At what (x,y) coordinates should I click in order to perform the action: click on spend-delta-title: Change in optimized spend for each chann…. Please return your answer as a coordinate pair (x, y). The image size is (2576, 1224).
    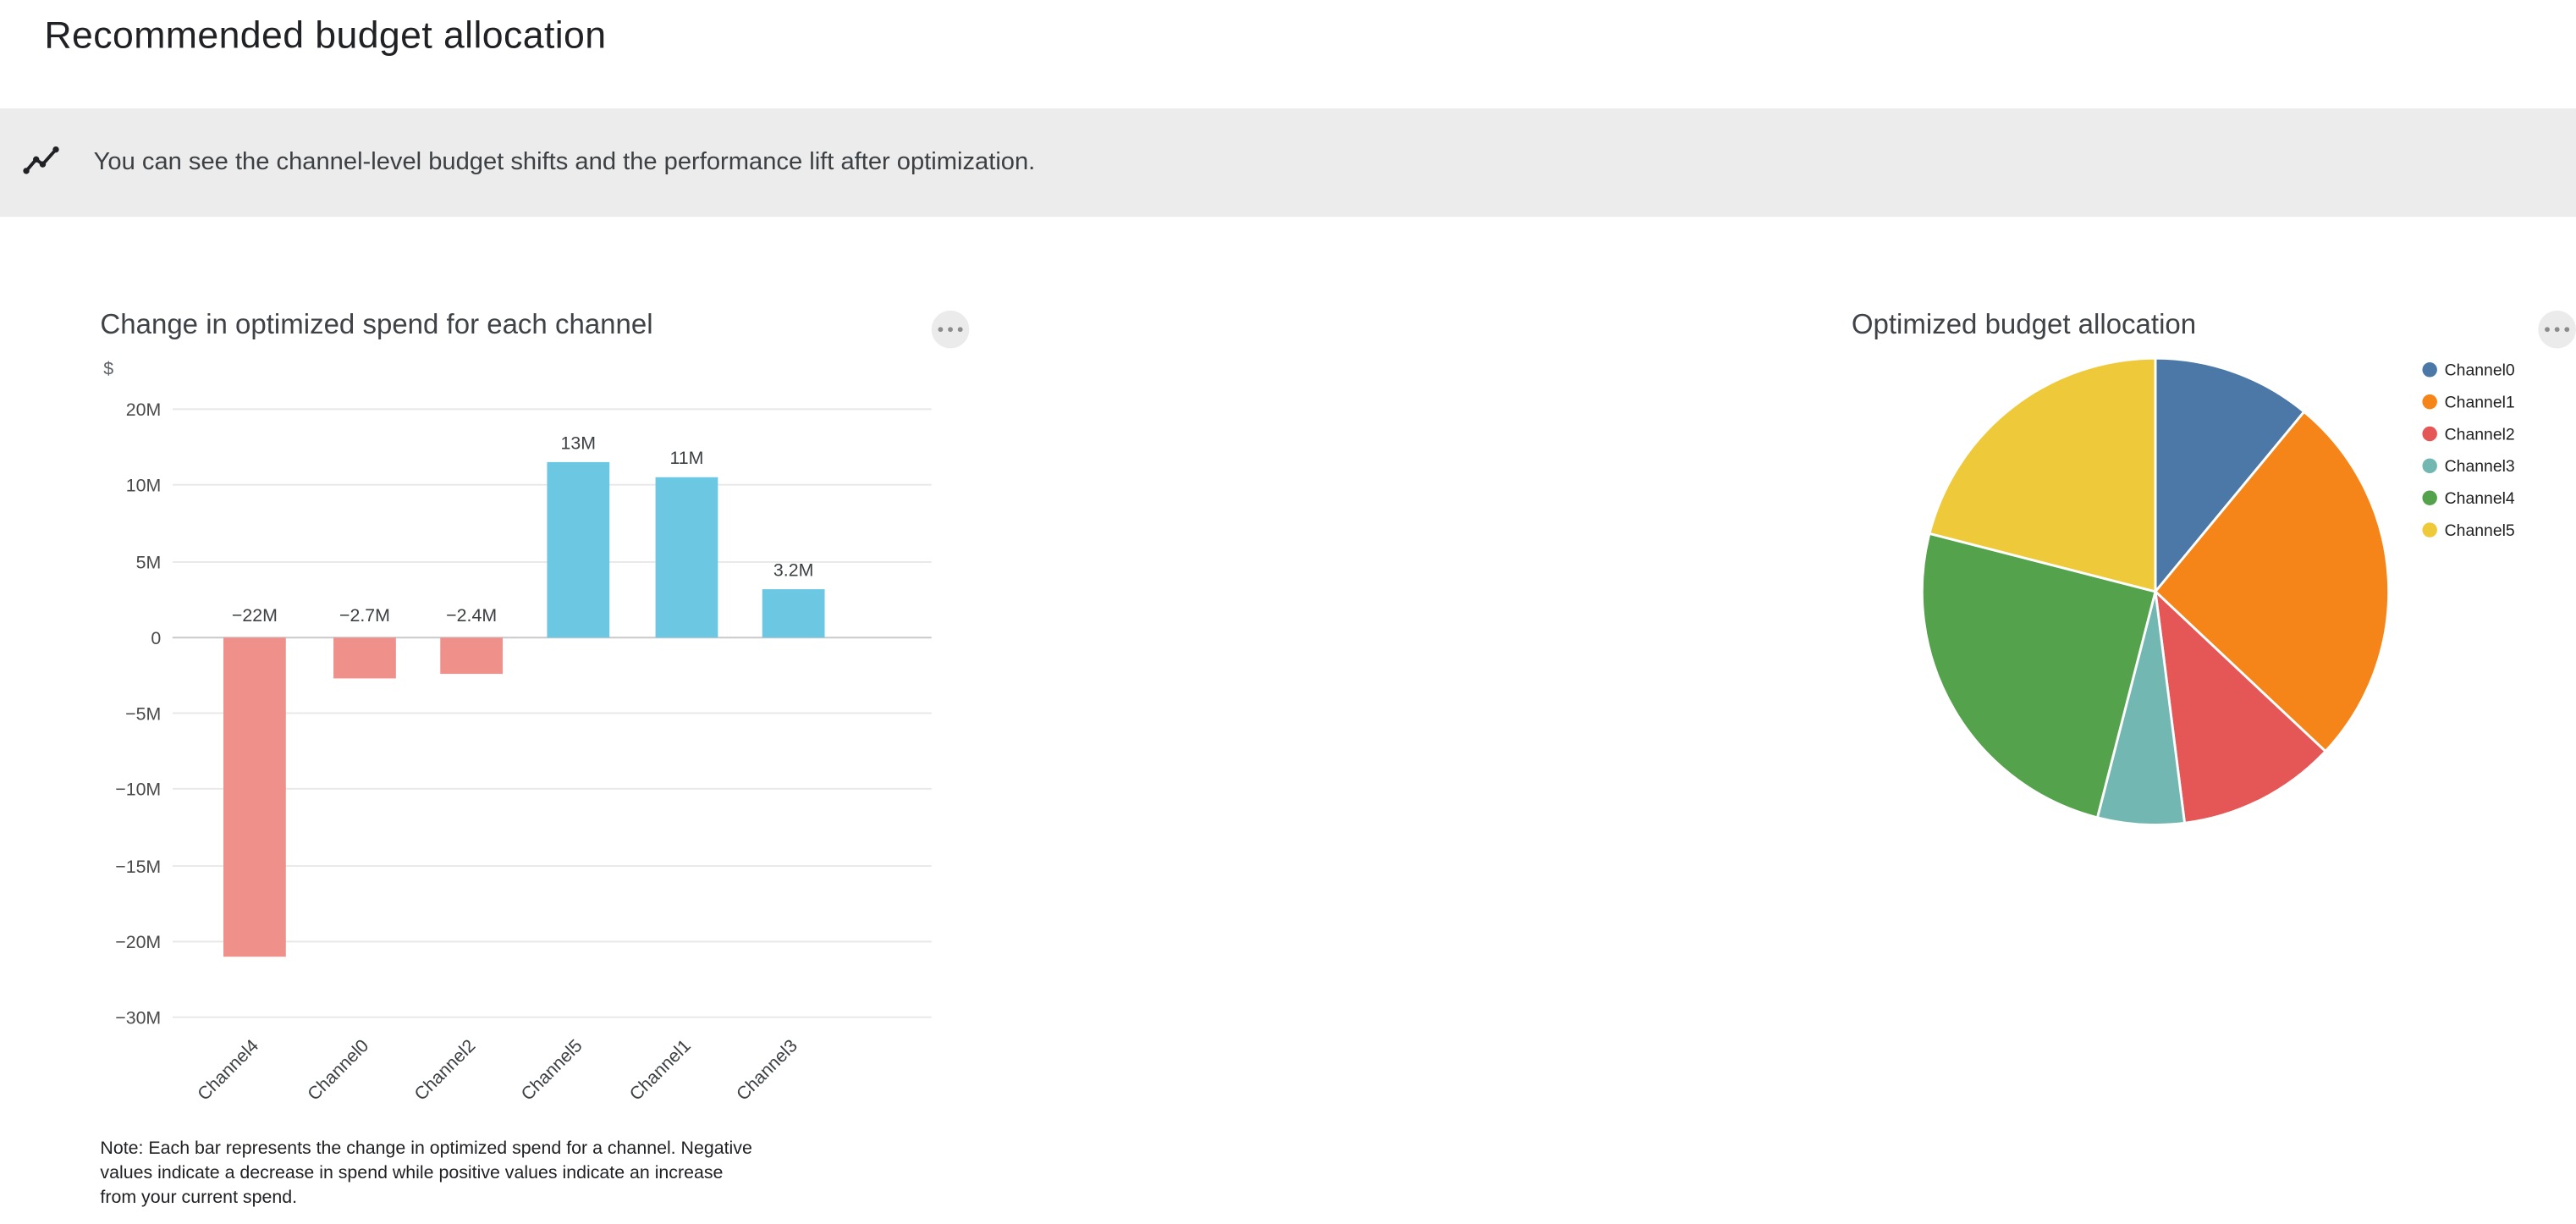
    Looking at the image, I should click on (376, 324).